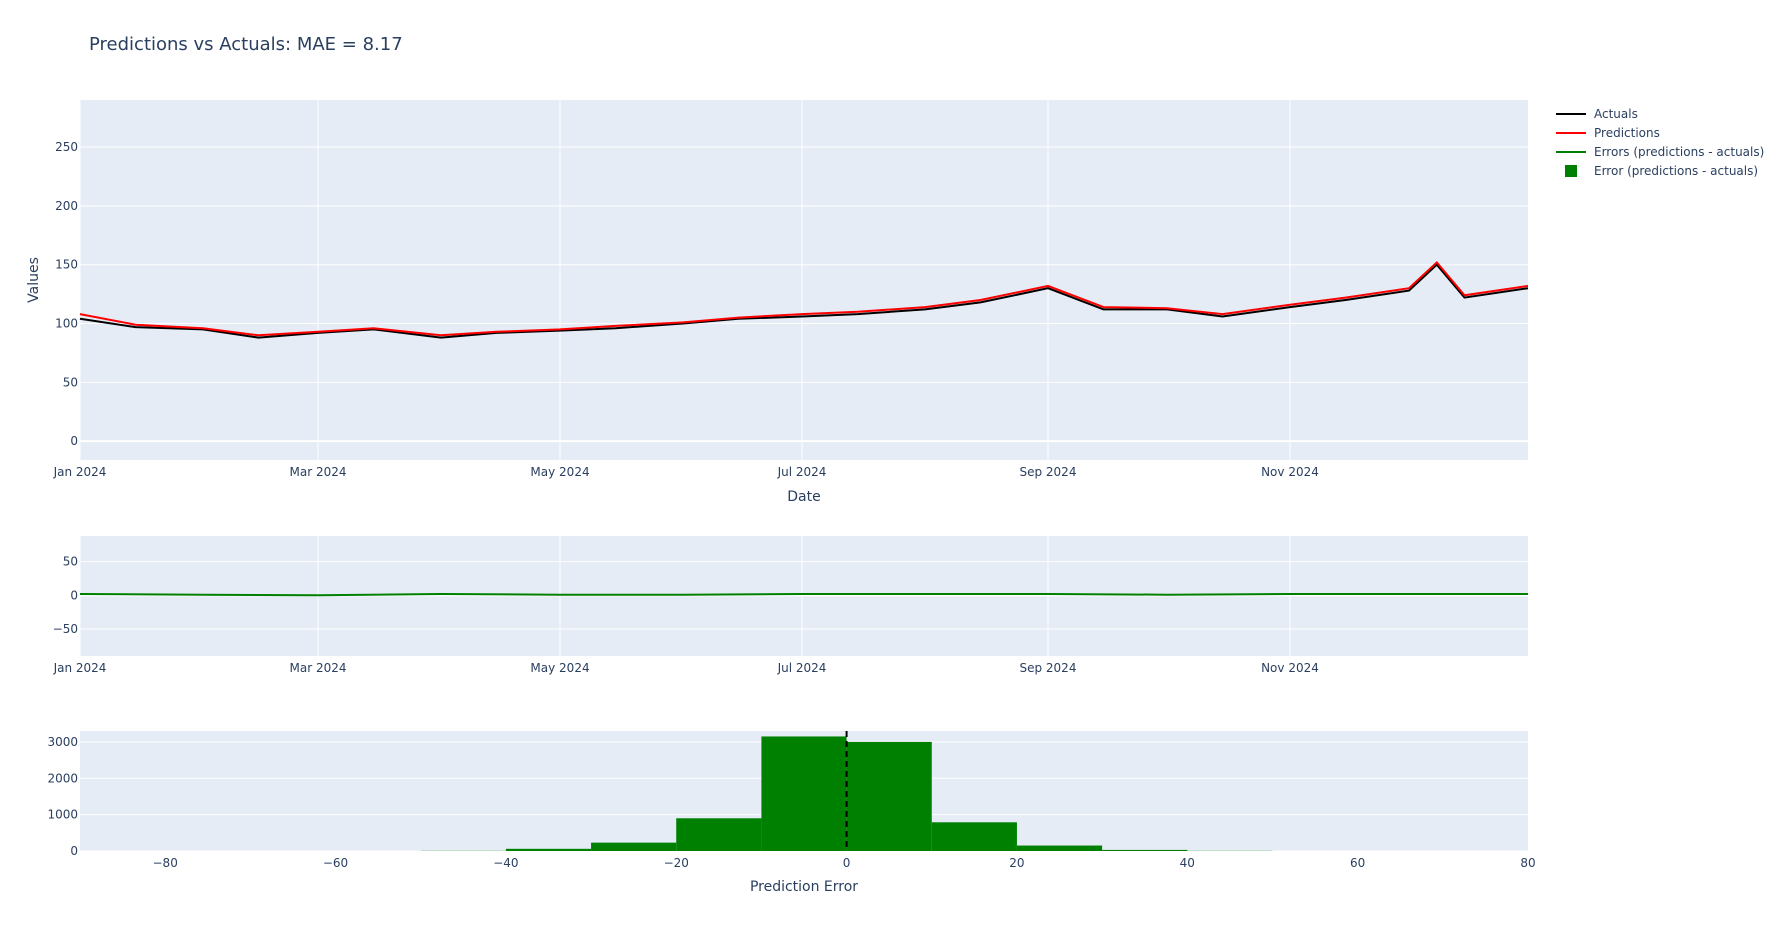 The height and width of the screenshot is (930, 1784). What do you see at coordinates (246, 44) in the screenshot?
I see `chart-title: Predictions vs Actuals: MAE = 8.17` at bounding box center [246, 44].